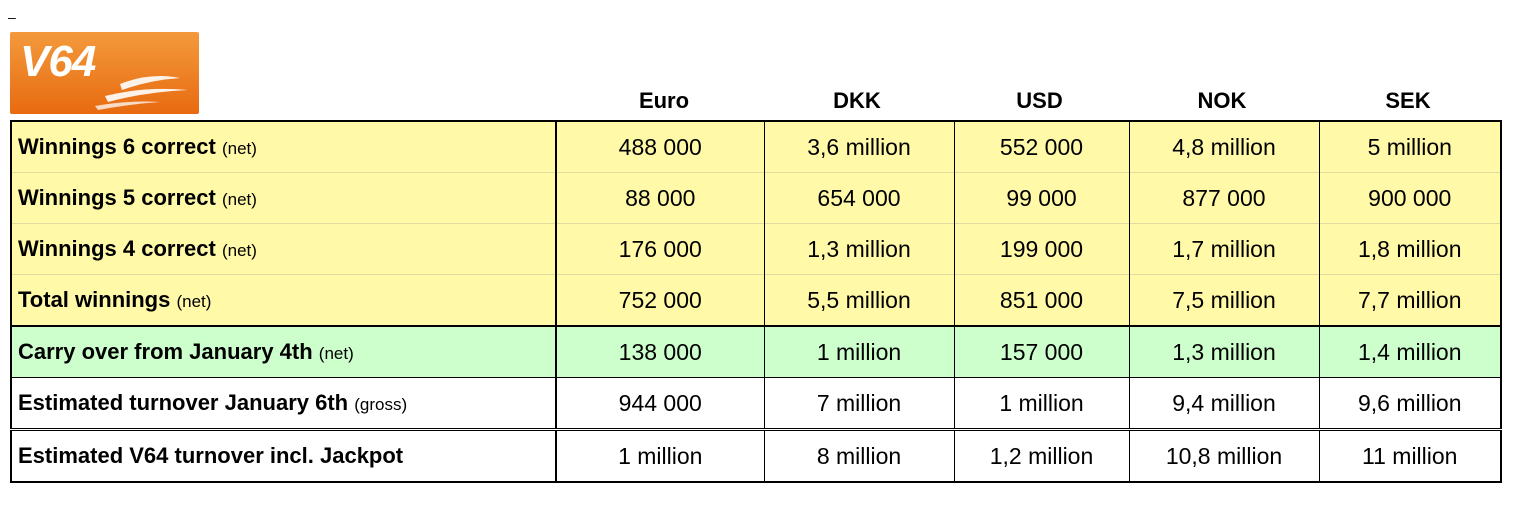 Image resolution: width=1540 pixels, height=510 pixels. Describe the element at coordinates (858, 455) in the screenshot. I see `table-cell: 8 million` at that location.